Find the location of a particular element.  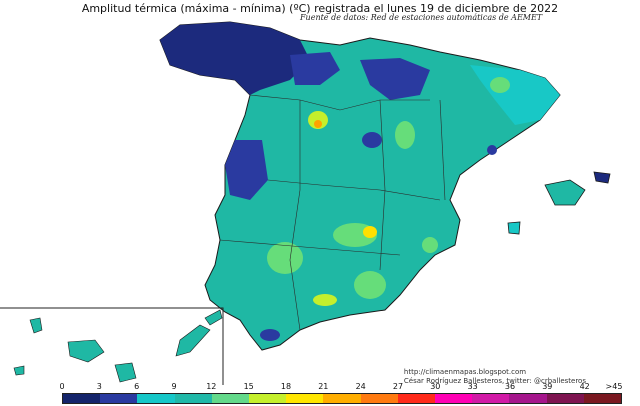

legend-tick-42: 42 is located at coordinates (584, 386).